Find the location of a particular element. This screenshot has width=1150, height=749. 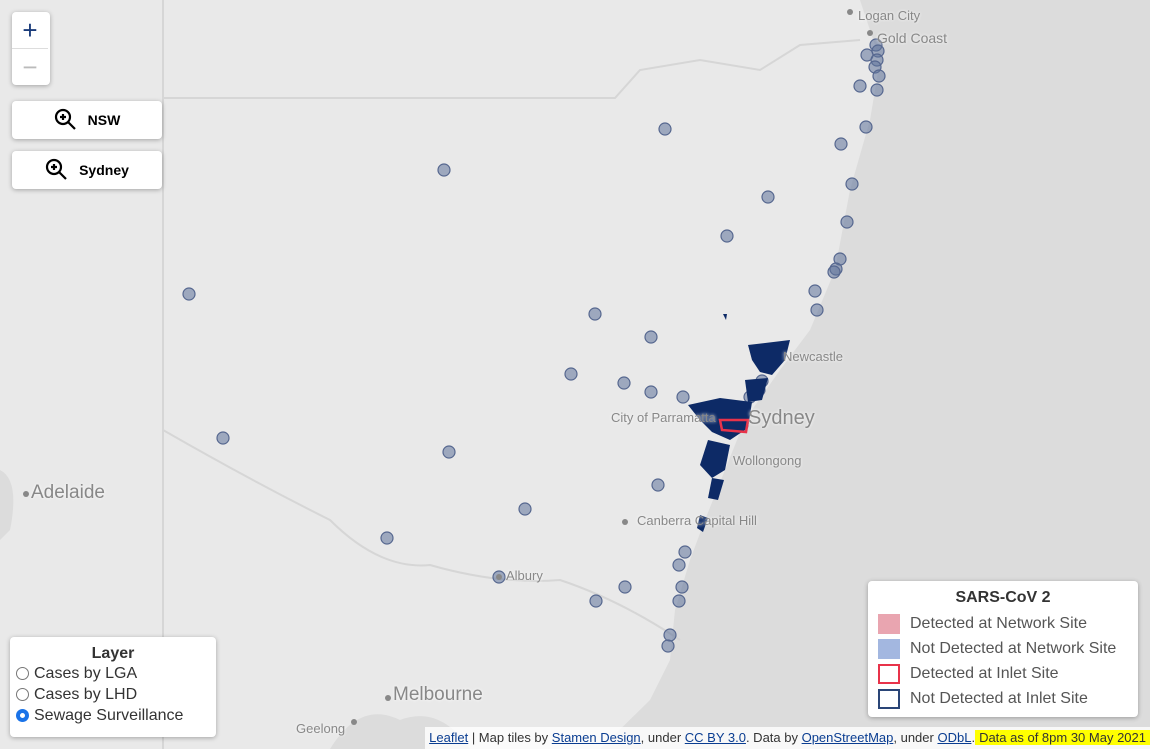

place-label: Sydney is located at coordinates (781, 418).